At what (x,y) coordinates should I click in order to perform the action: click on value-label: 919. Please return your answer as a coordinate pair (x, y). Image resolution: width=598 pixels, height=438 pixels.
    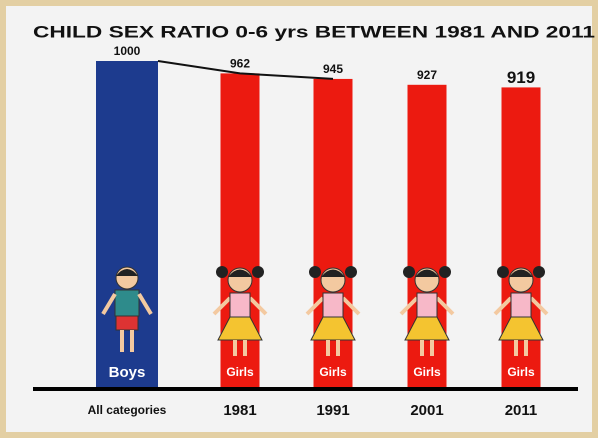
    Looking at the image, I should click on (521, 77).